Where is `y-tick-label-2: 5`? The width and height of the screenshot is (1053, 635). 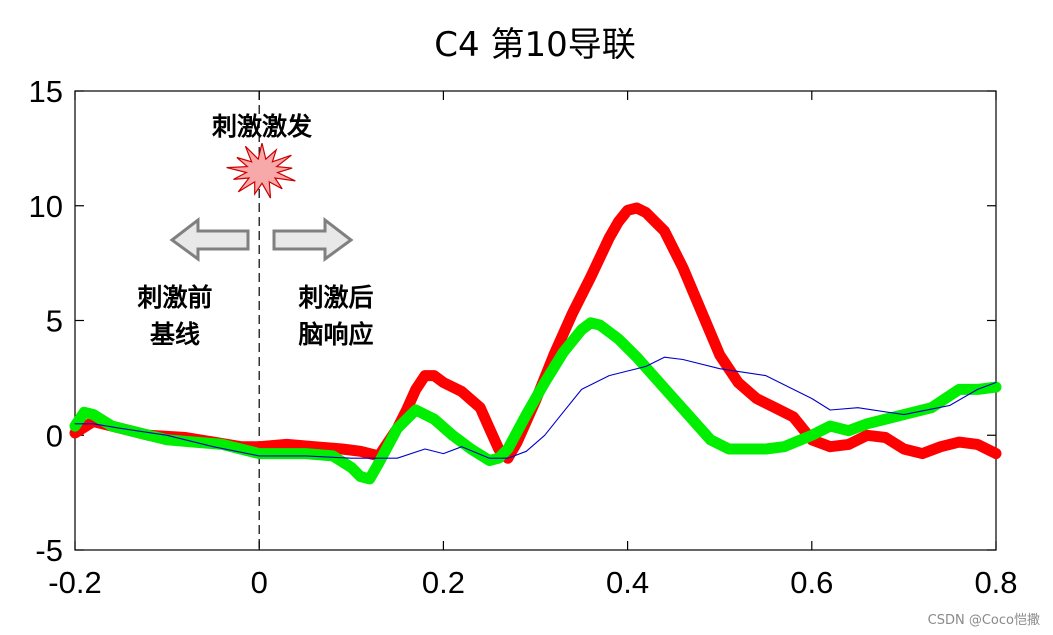 y-tick-label-2: 5 is located at coordinates (54, 321).